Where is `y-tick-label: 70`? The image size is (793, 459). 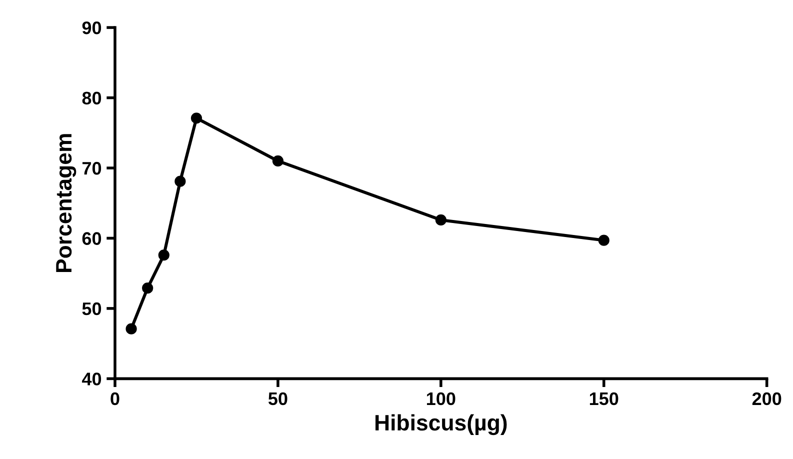 y-tick-label: 70 is located at coordinates (92, 168).